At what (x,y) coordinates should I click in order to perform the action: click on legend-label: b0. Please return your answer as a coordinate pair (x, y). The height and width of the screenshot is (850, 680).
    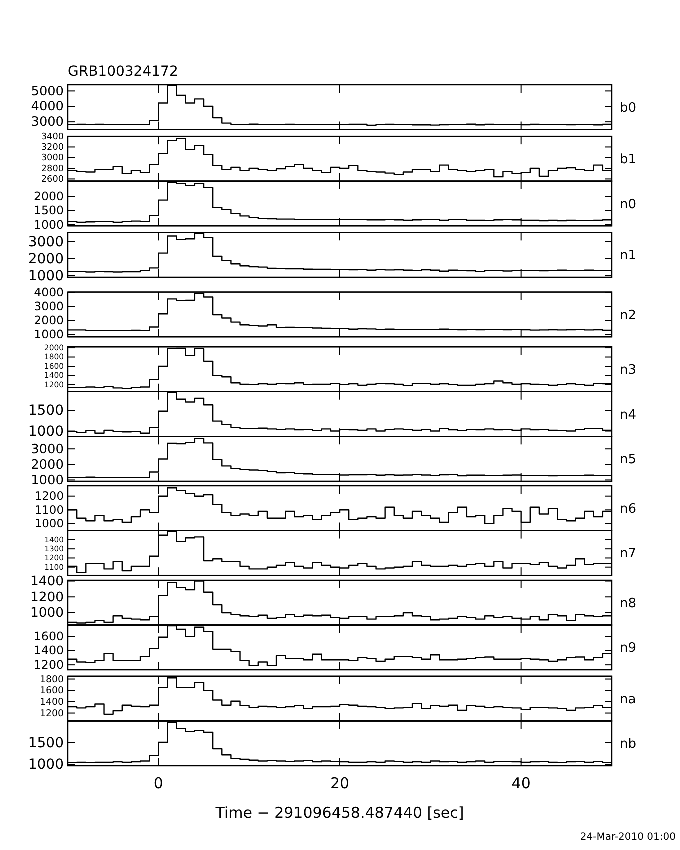
    Looking at the image, I should click on (628, 108).